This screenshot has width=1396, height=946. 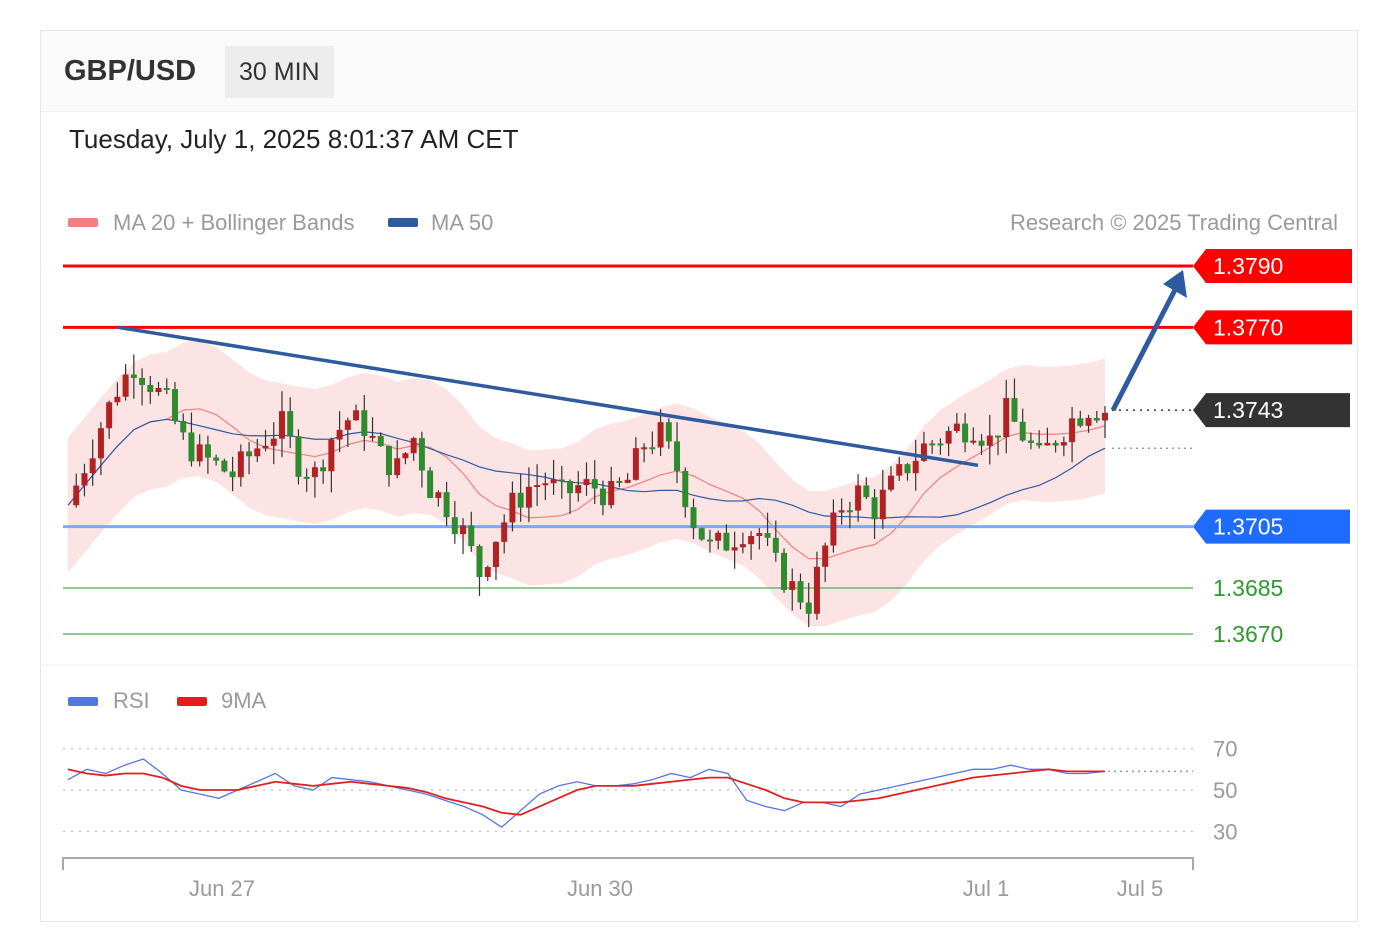 What do you see at coordinates (131, 700) in the screenshot?
I see `rsi-legend-label: RSI` at bounding box center [131, 700].